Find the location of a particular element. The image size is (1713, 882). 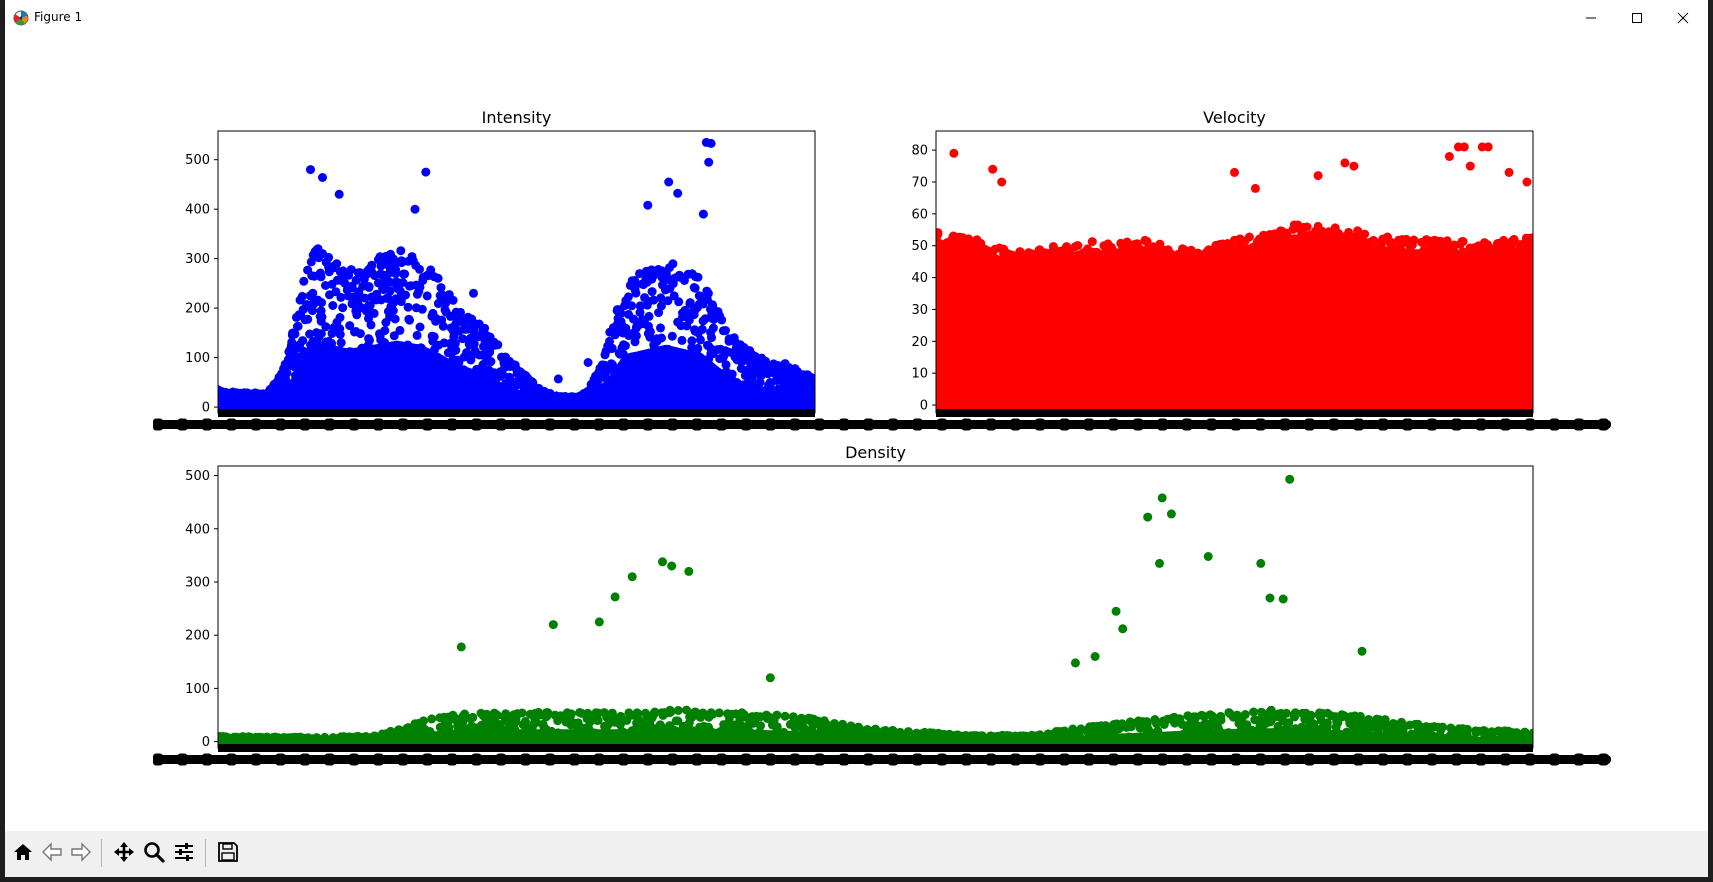

scatter-points is located at coordinates (1234, 277).